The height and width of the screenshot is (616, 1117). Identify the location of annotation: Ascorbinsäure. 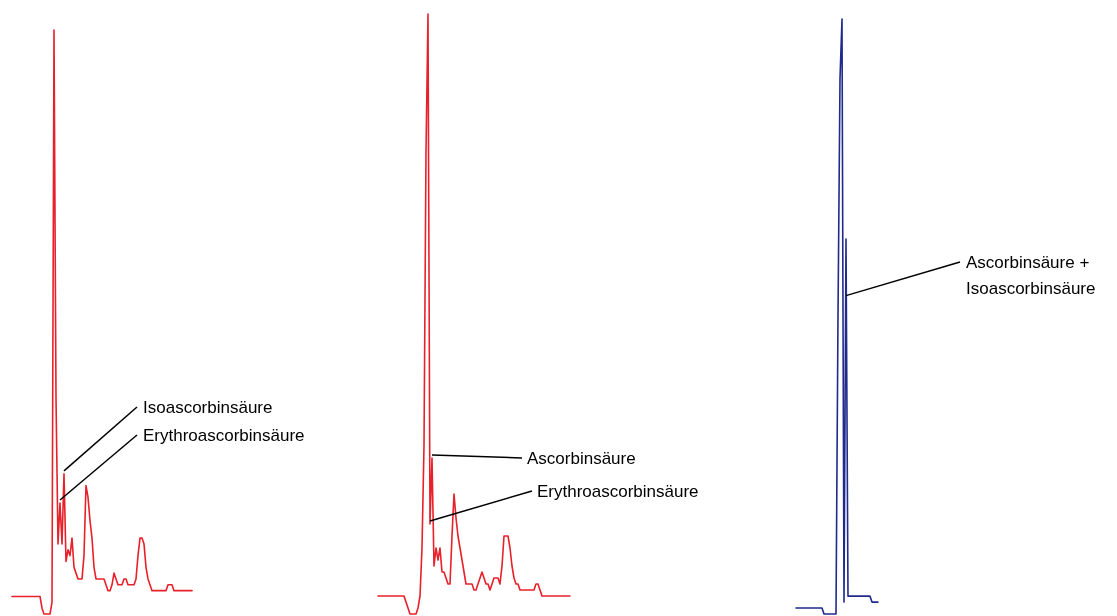
(581, 458).